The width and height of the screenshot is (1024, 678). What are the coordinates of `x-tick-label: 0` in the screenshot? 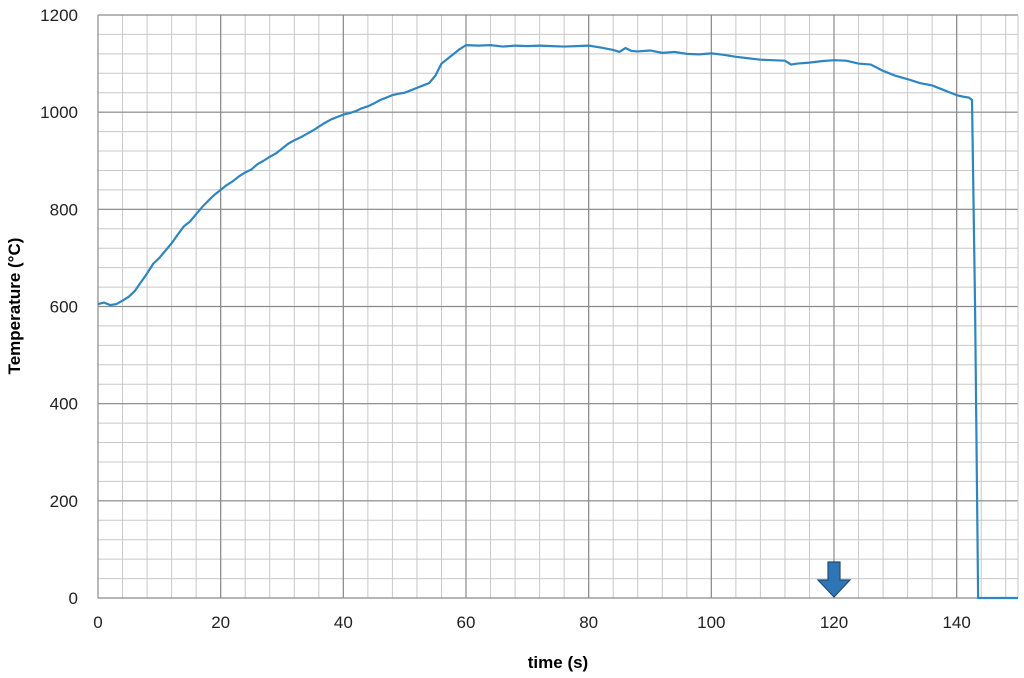 It's located at (97, 622).